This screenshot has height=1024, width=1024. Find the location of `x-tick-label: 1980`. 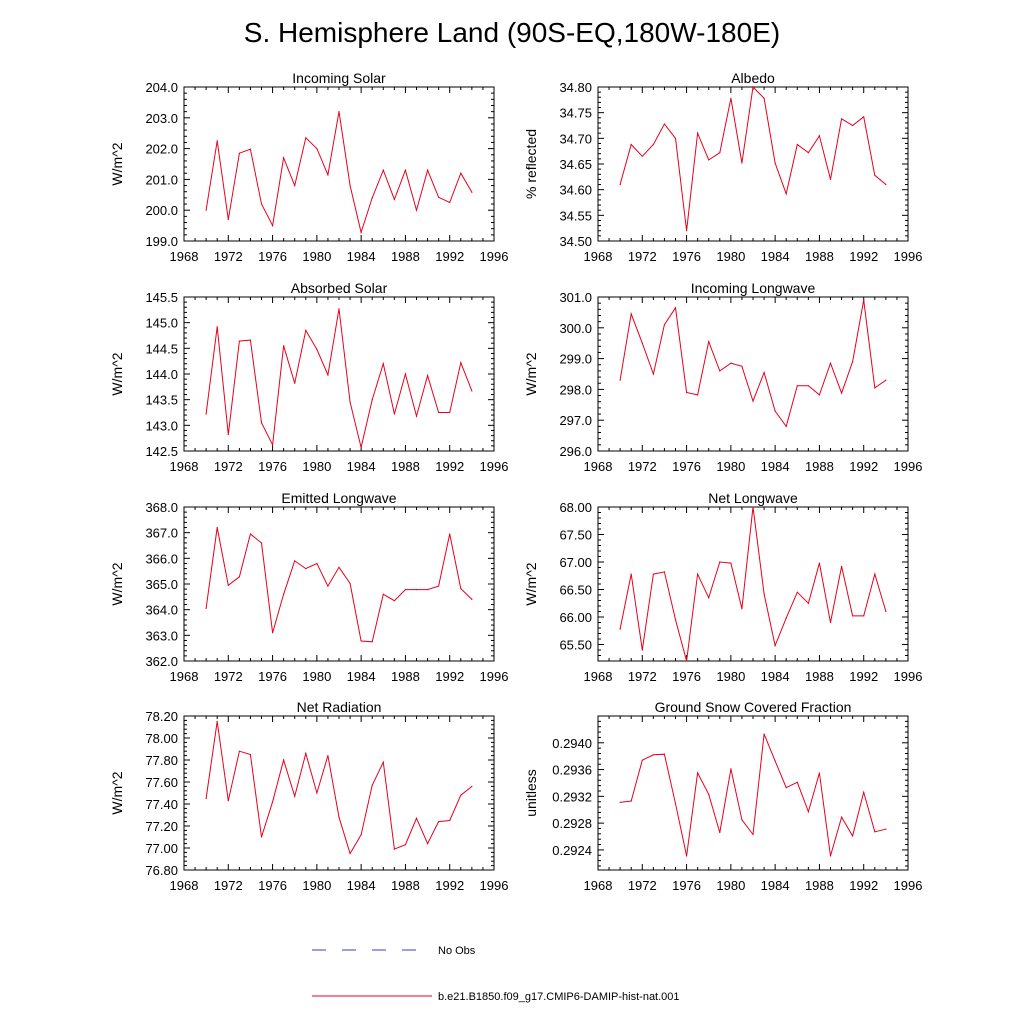

x-tick-label: 1980 is located at coordinates (316, 256).